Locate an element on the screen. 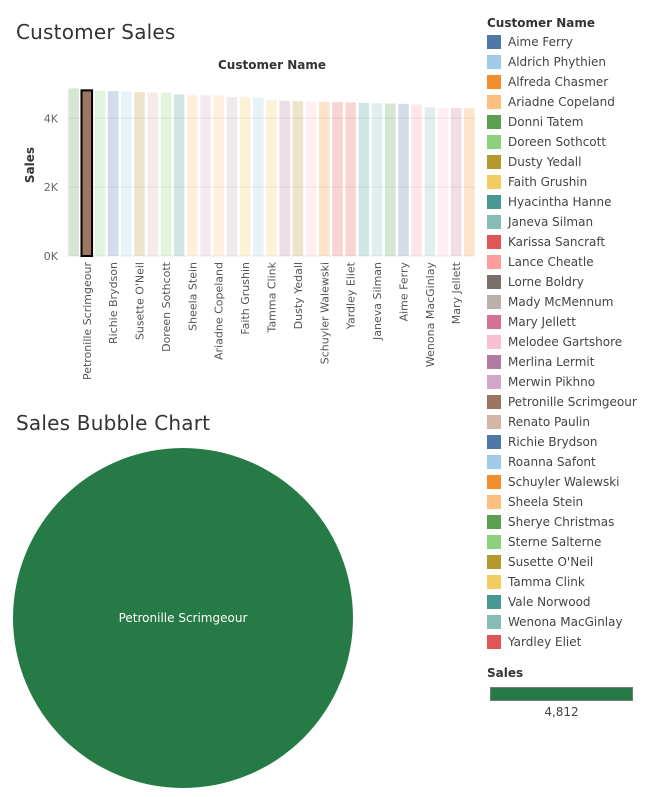 The height and width of the screenshot is (797, 649). legend-item: Sherye Christmas is located at coordinates (567, 522).